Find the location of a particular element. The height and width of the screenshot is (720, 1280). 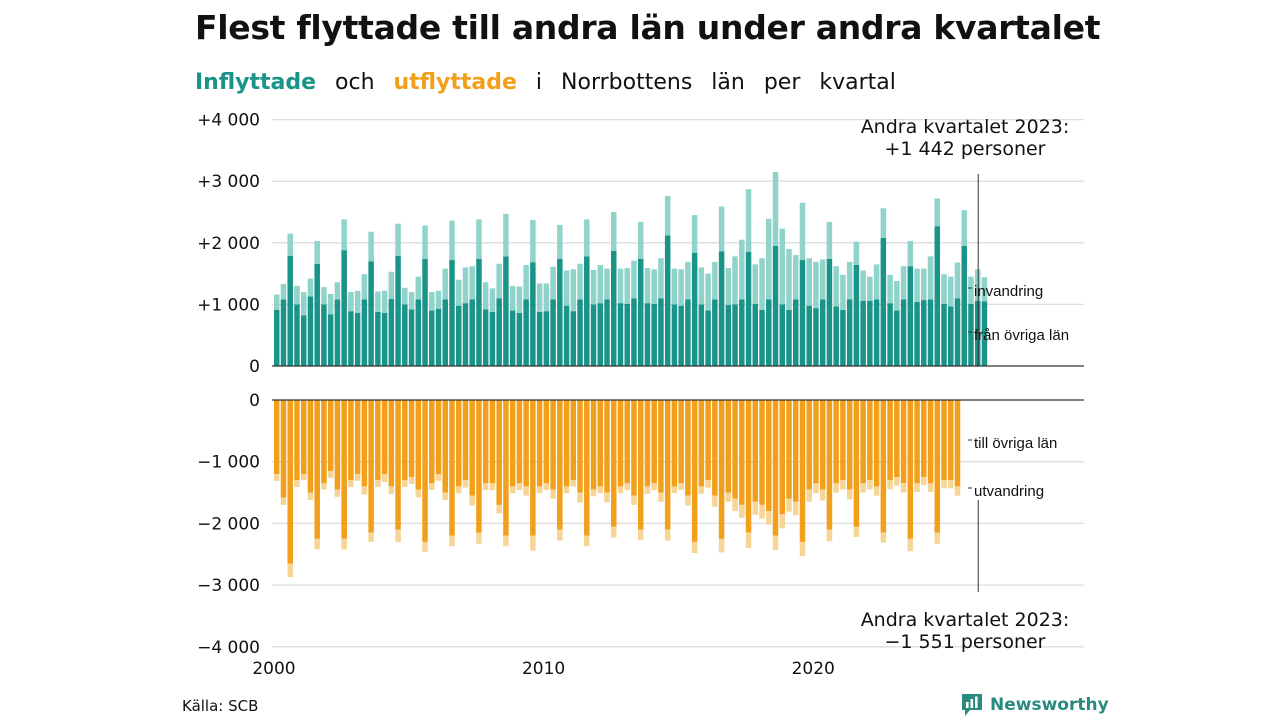

label-utvandring: utvandring is located at coordinates (1009, 491).